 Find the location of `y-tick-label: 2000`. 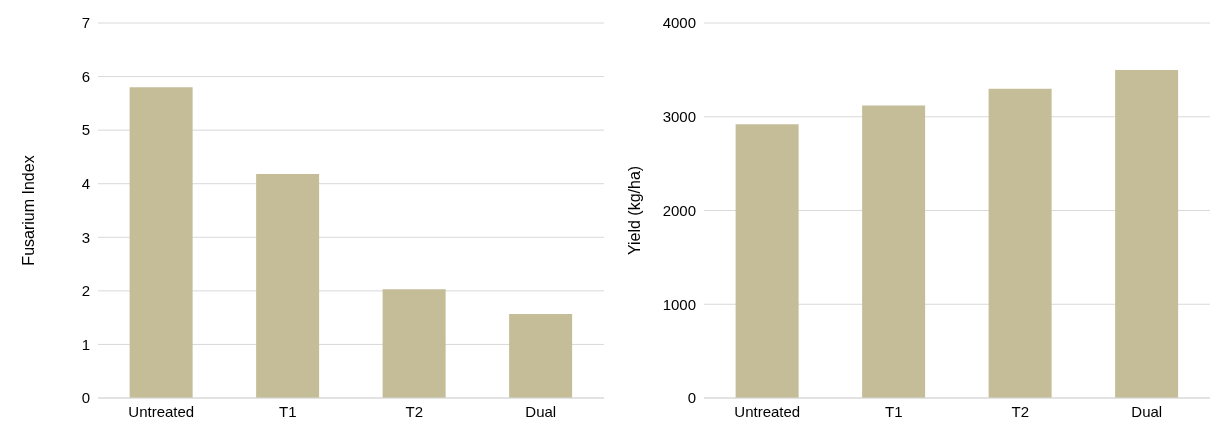

y-tick-label: 2000 is located at coordinates (679, 210).